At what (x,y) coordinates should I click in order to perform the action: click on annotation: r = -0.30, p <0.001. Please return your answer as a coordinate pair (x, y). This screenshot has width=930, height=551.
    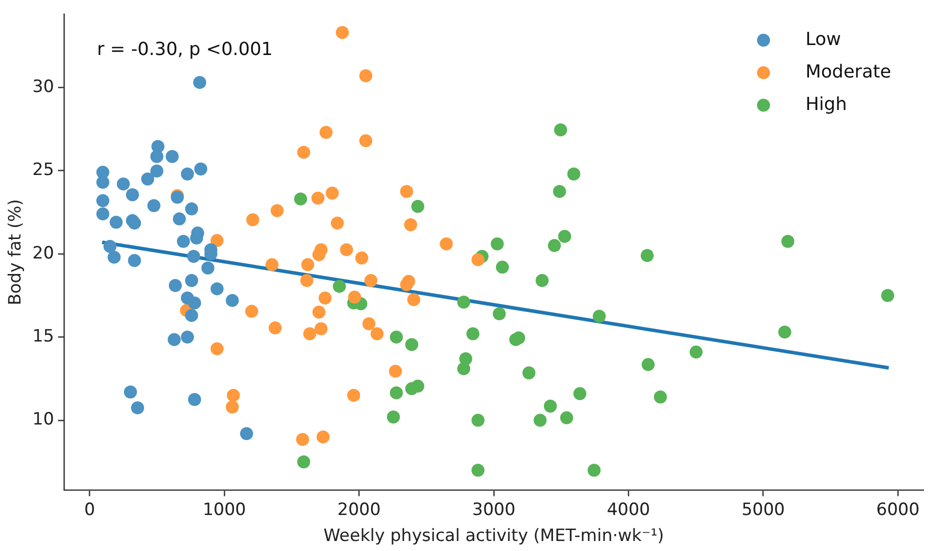
    Looking at the image, I should click on (185, 49).